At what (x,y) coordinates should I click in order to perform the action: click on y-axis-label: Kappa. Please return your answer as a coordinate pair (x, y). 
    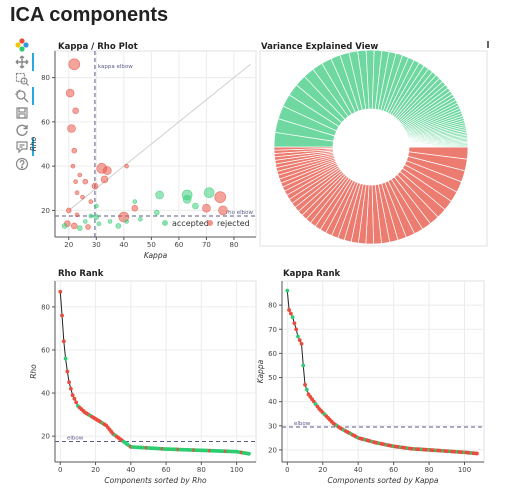
    Looking at the image, I should click on (260, 371).